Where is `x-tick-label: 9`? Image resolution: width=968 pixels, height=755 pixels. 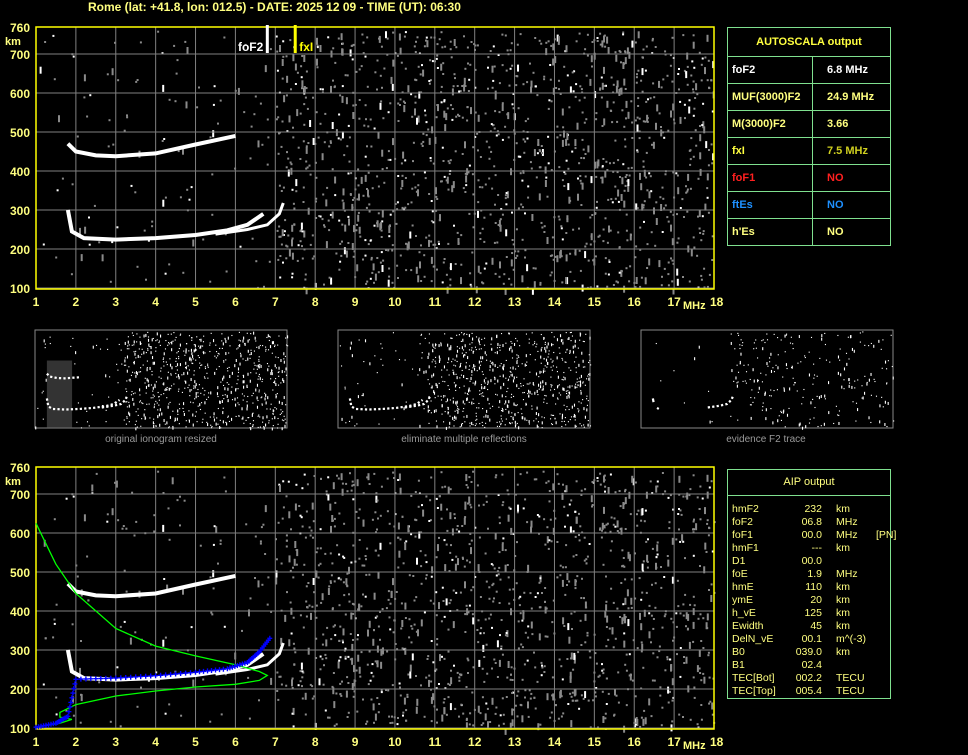 x-tick-label: 9 is located at coordinates (355, 302).